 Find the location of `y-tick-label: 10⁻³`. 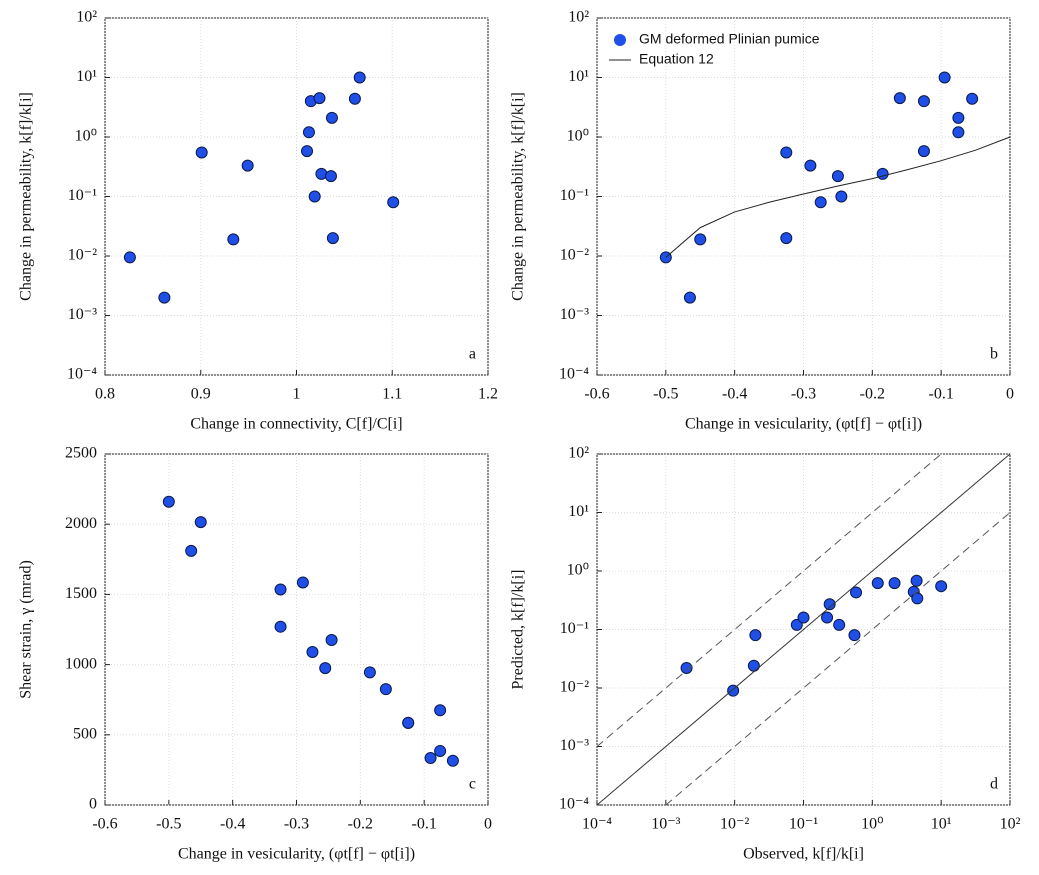

y-tick-label: 10⁻³ is located at coordinates (574, 745).